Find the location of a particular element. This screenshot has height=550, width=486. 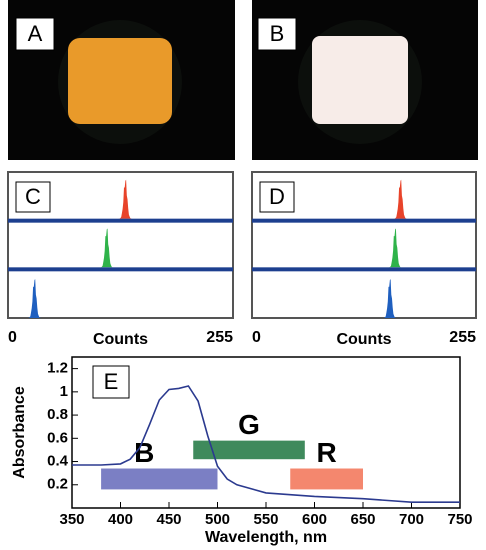

x-tick-label: 750 is located at coordinates (459, 519).